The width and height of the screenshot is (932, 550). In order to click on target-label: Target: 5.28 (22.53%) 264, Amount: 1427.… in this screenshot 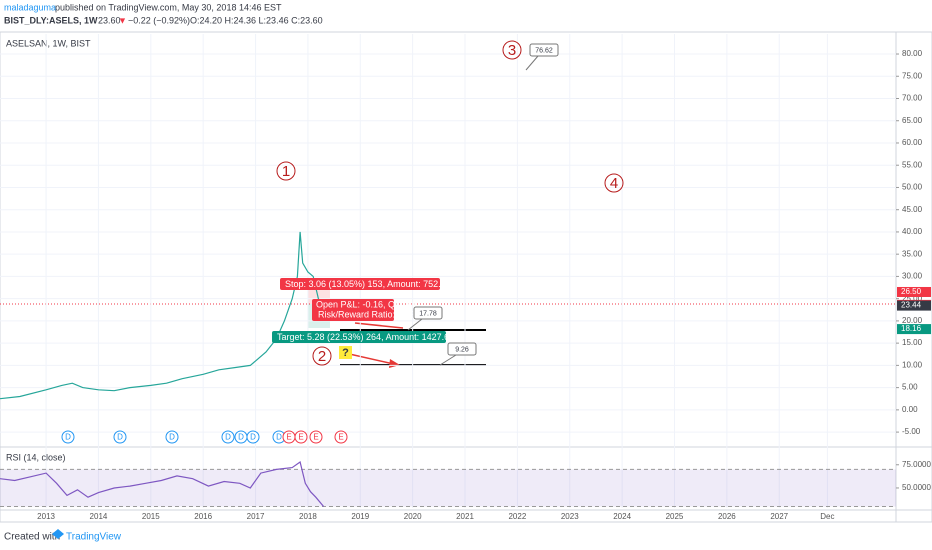, I will do `click(365, 337)`.